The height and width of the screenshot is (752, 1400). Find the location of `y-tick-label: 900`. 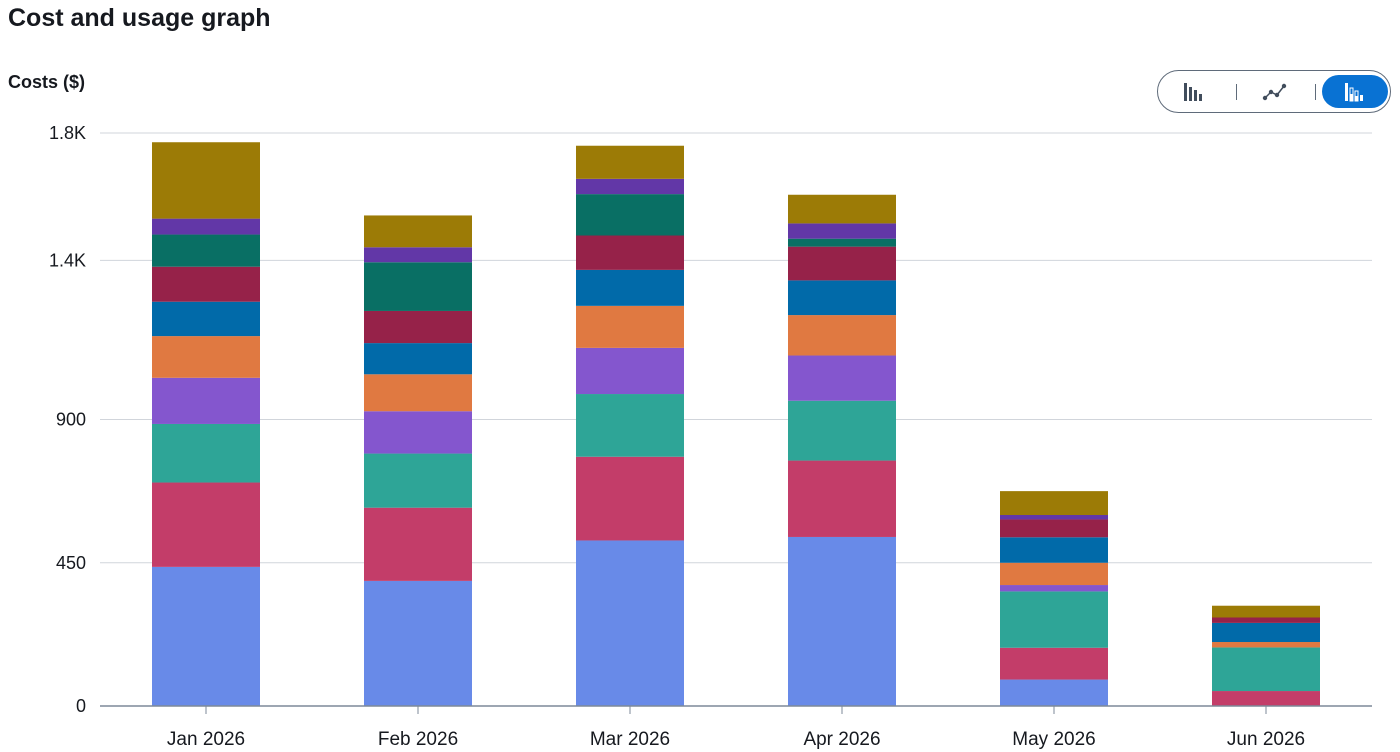

y-tick-label: 900 is located at coordinates (71, 420).